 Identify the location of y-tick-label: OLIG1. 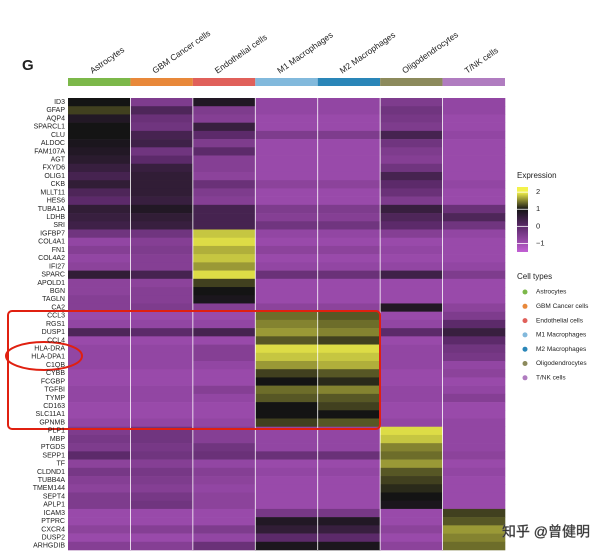
(54, 176).